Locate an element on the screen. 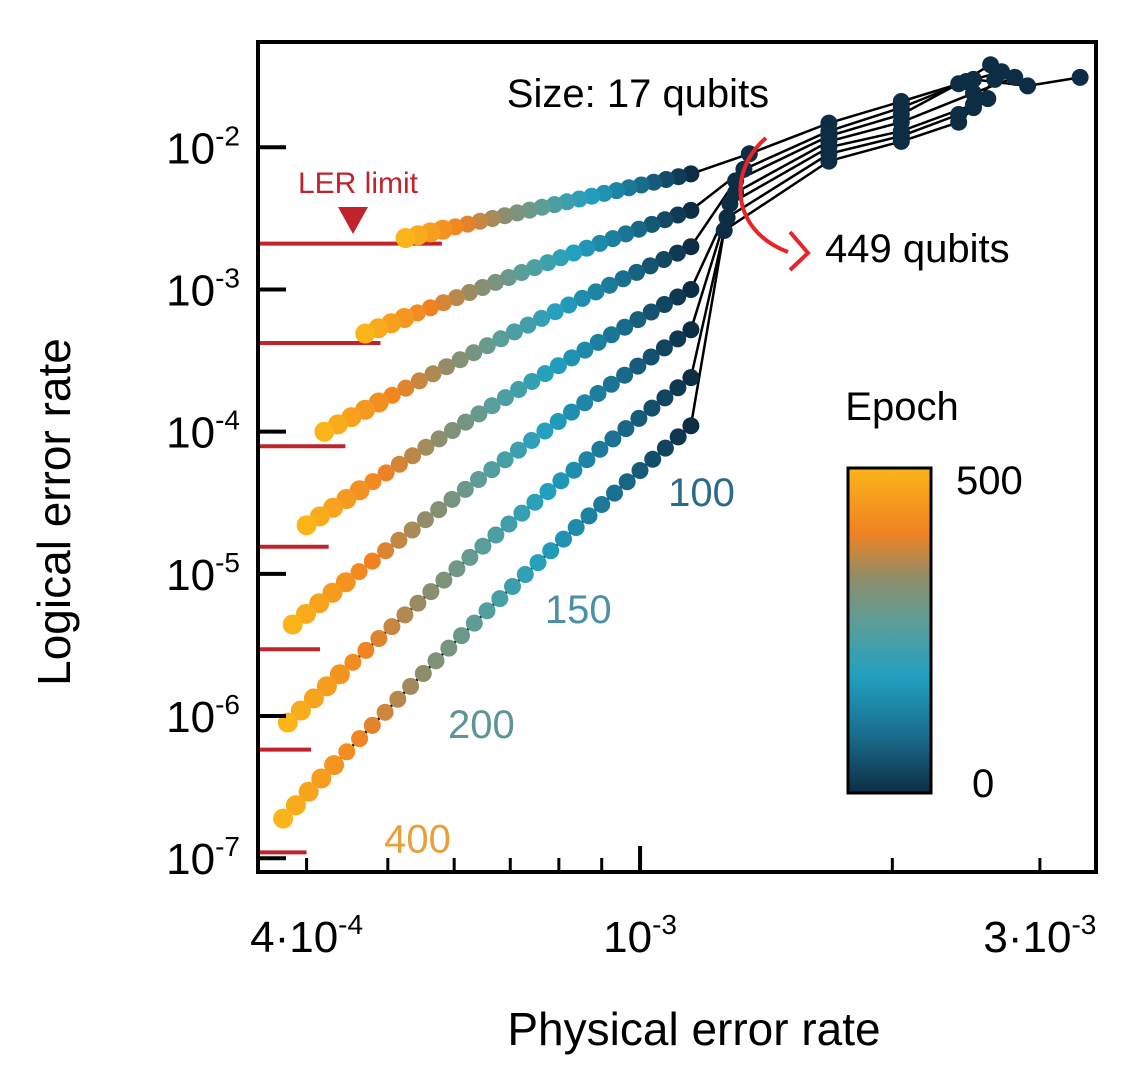 The height and width of the screenshot is (1088, 1144). epoch-labels: 100 150 200 400 is located at coordinates (559, 666).